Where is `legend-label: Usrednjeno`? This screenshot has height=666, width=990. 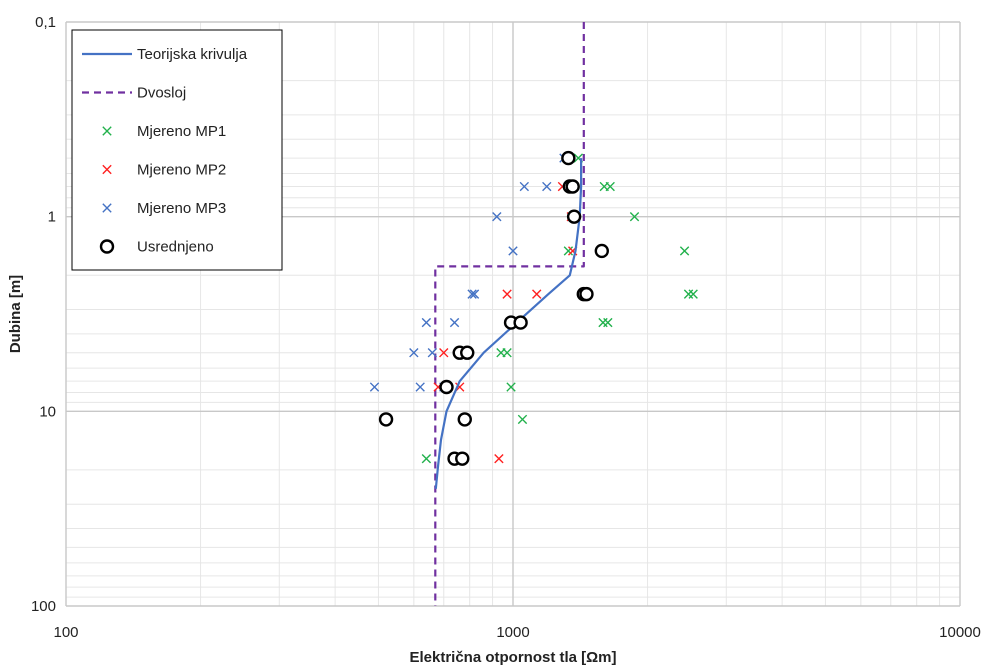
legend-label: Usrednjeno is located at coordinates (175, 247).